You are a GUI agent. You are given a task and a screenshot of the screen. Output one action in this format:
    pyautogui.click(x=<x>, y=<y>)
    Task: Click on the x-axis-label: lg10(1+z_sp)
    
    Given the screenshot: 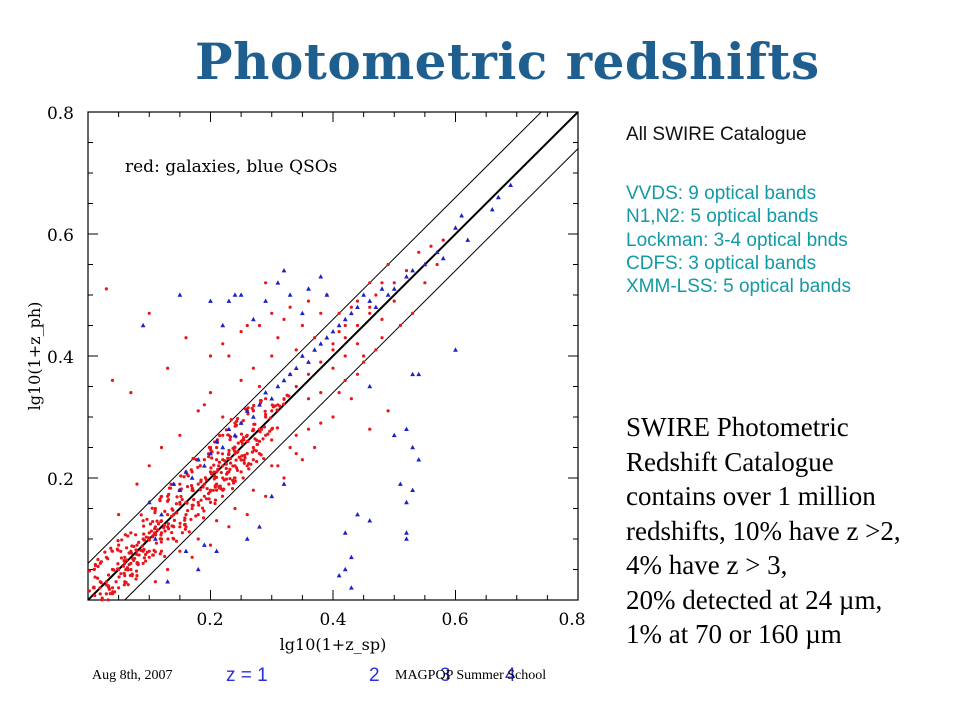 What is the action you would take?
    pyautogui.click(x=333, y=644)
    